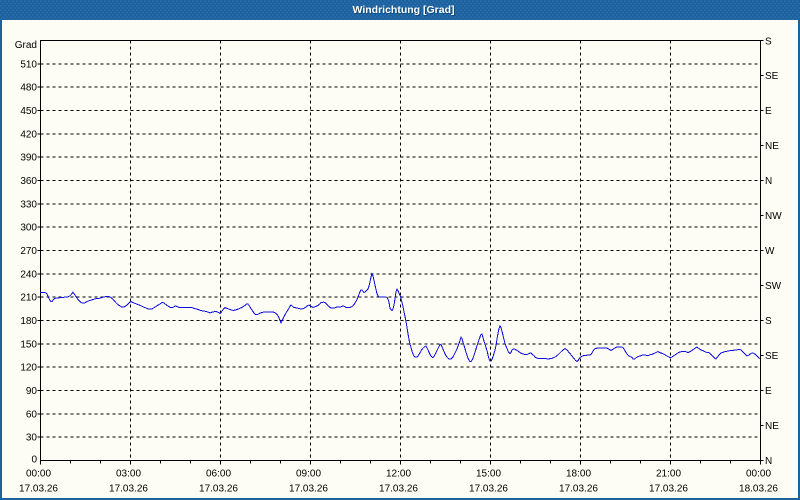 The width and height of the screenshot is (800, 500). Describe the element at coordinates (773, 286) in the screenshot. I see `svg-text: SW` at that location.